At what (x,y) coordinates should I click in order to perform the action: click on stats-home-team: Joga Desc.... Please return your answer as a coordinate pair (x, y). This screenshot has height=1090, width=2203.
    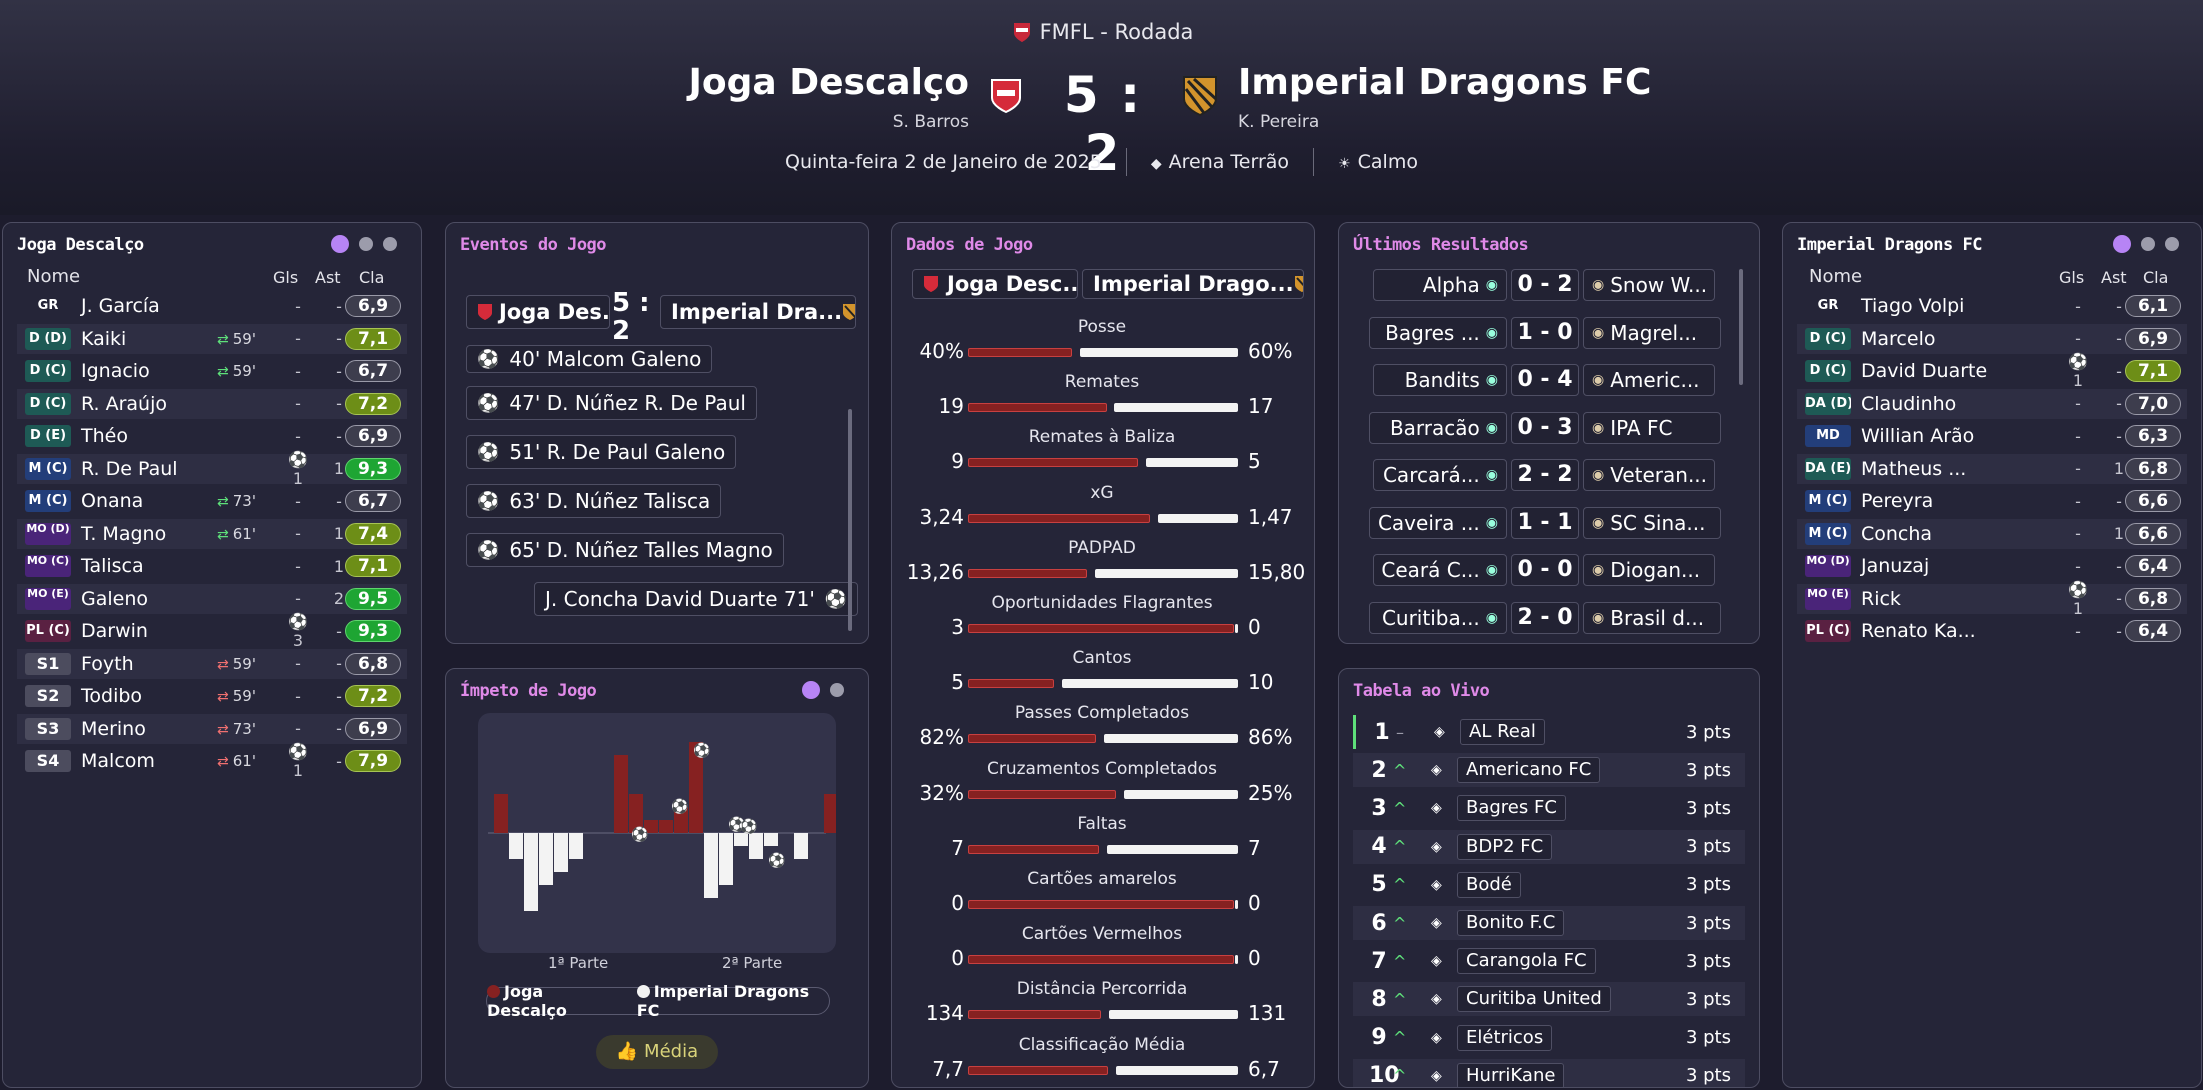
    Looking at the image, I should click on (995, 284).